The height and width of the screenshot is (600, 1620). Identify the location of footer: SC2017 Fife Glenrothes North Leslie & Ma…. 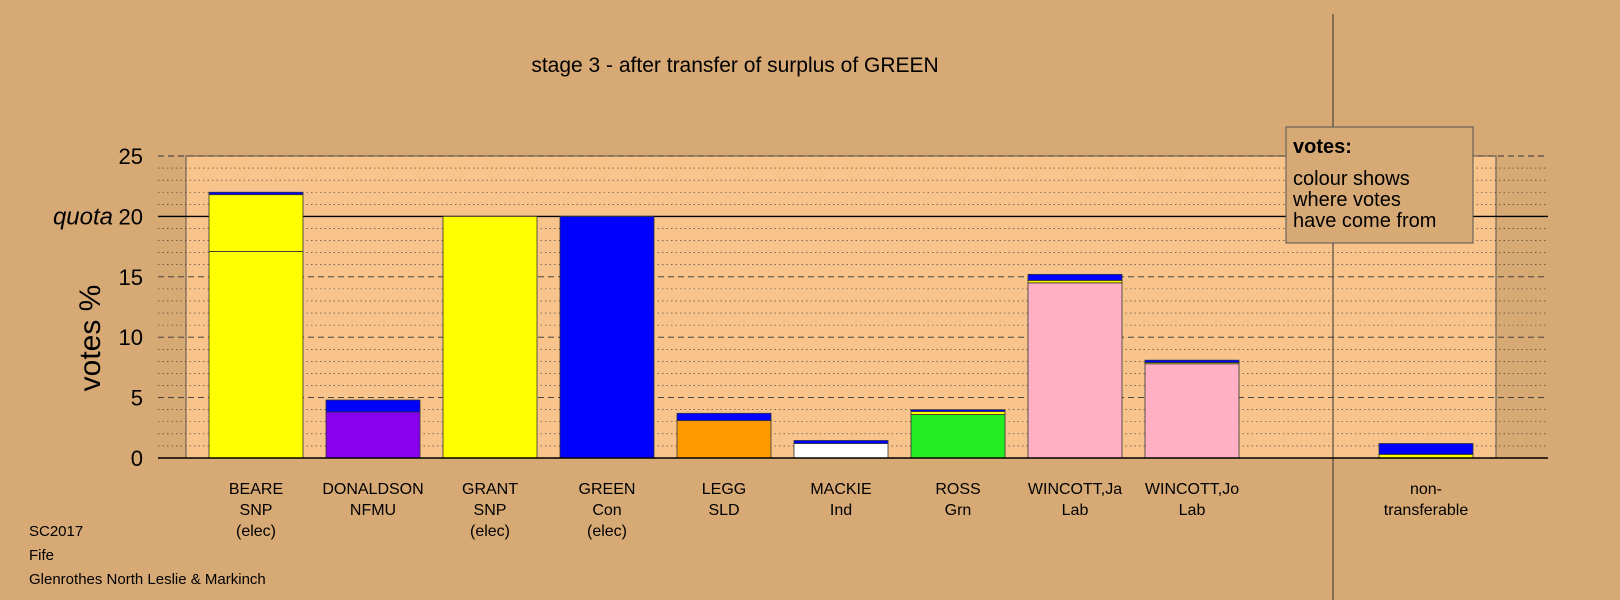
(147, 555).